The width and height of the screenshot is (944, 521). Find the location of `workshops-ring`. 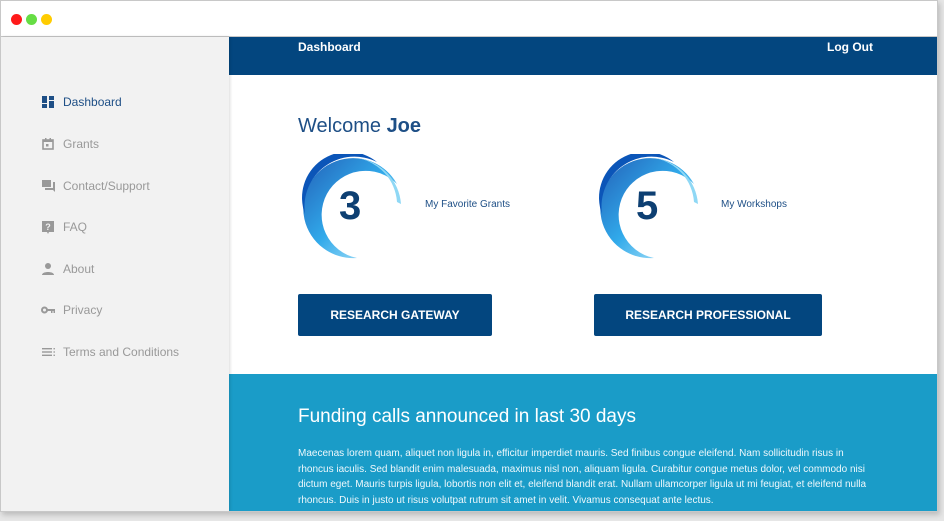

workshops-ring is located at coordinates (648, 206).